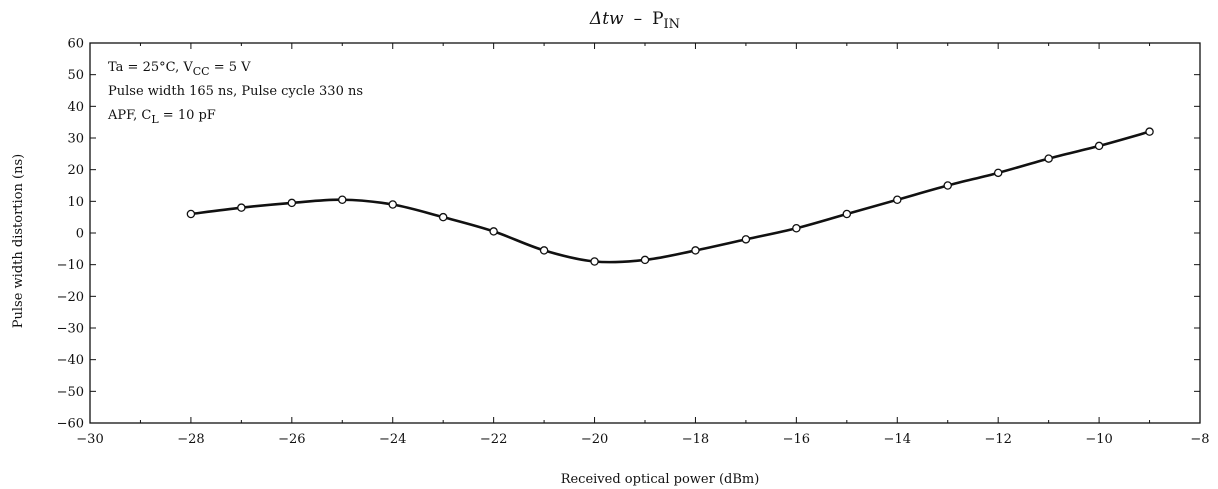 The height and width of the screenshot is (489, 1218). Describe the element at coordinates (75, 202) in the screenshot. I see `y-tick-label: 10` at that location.